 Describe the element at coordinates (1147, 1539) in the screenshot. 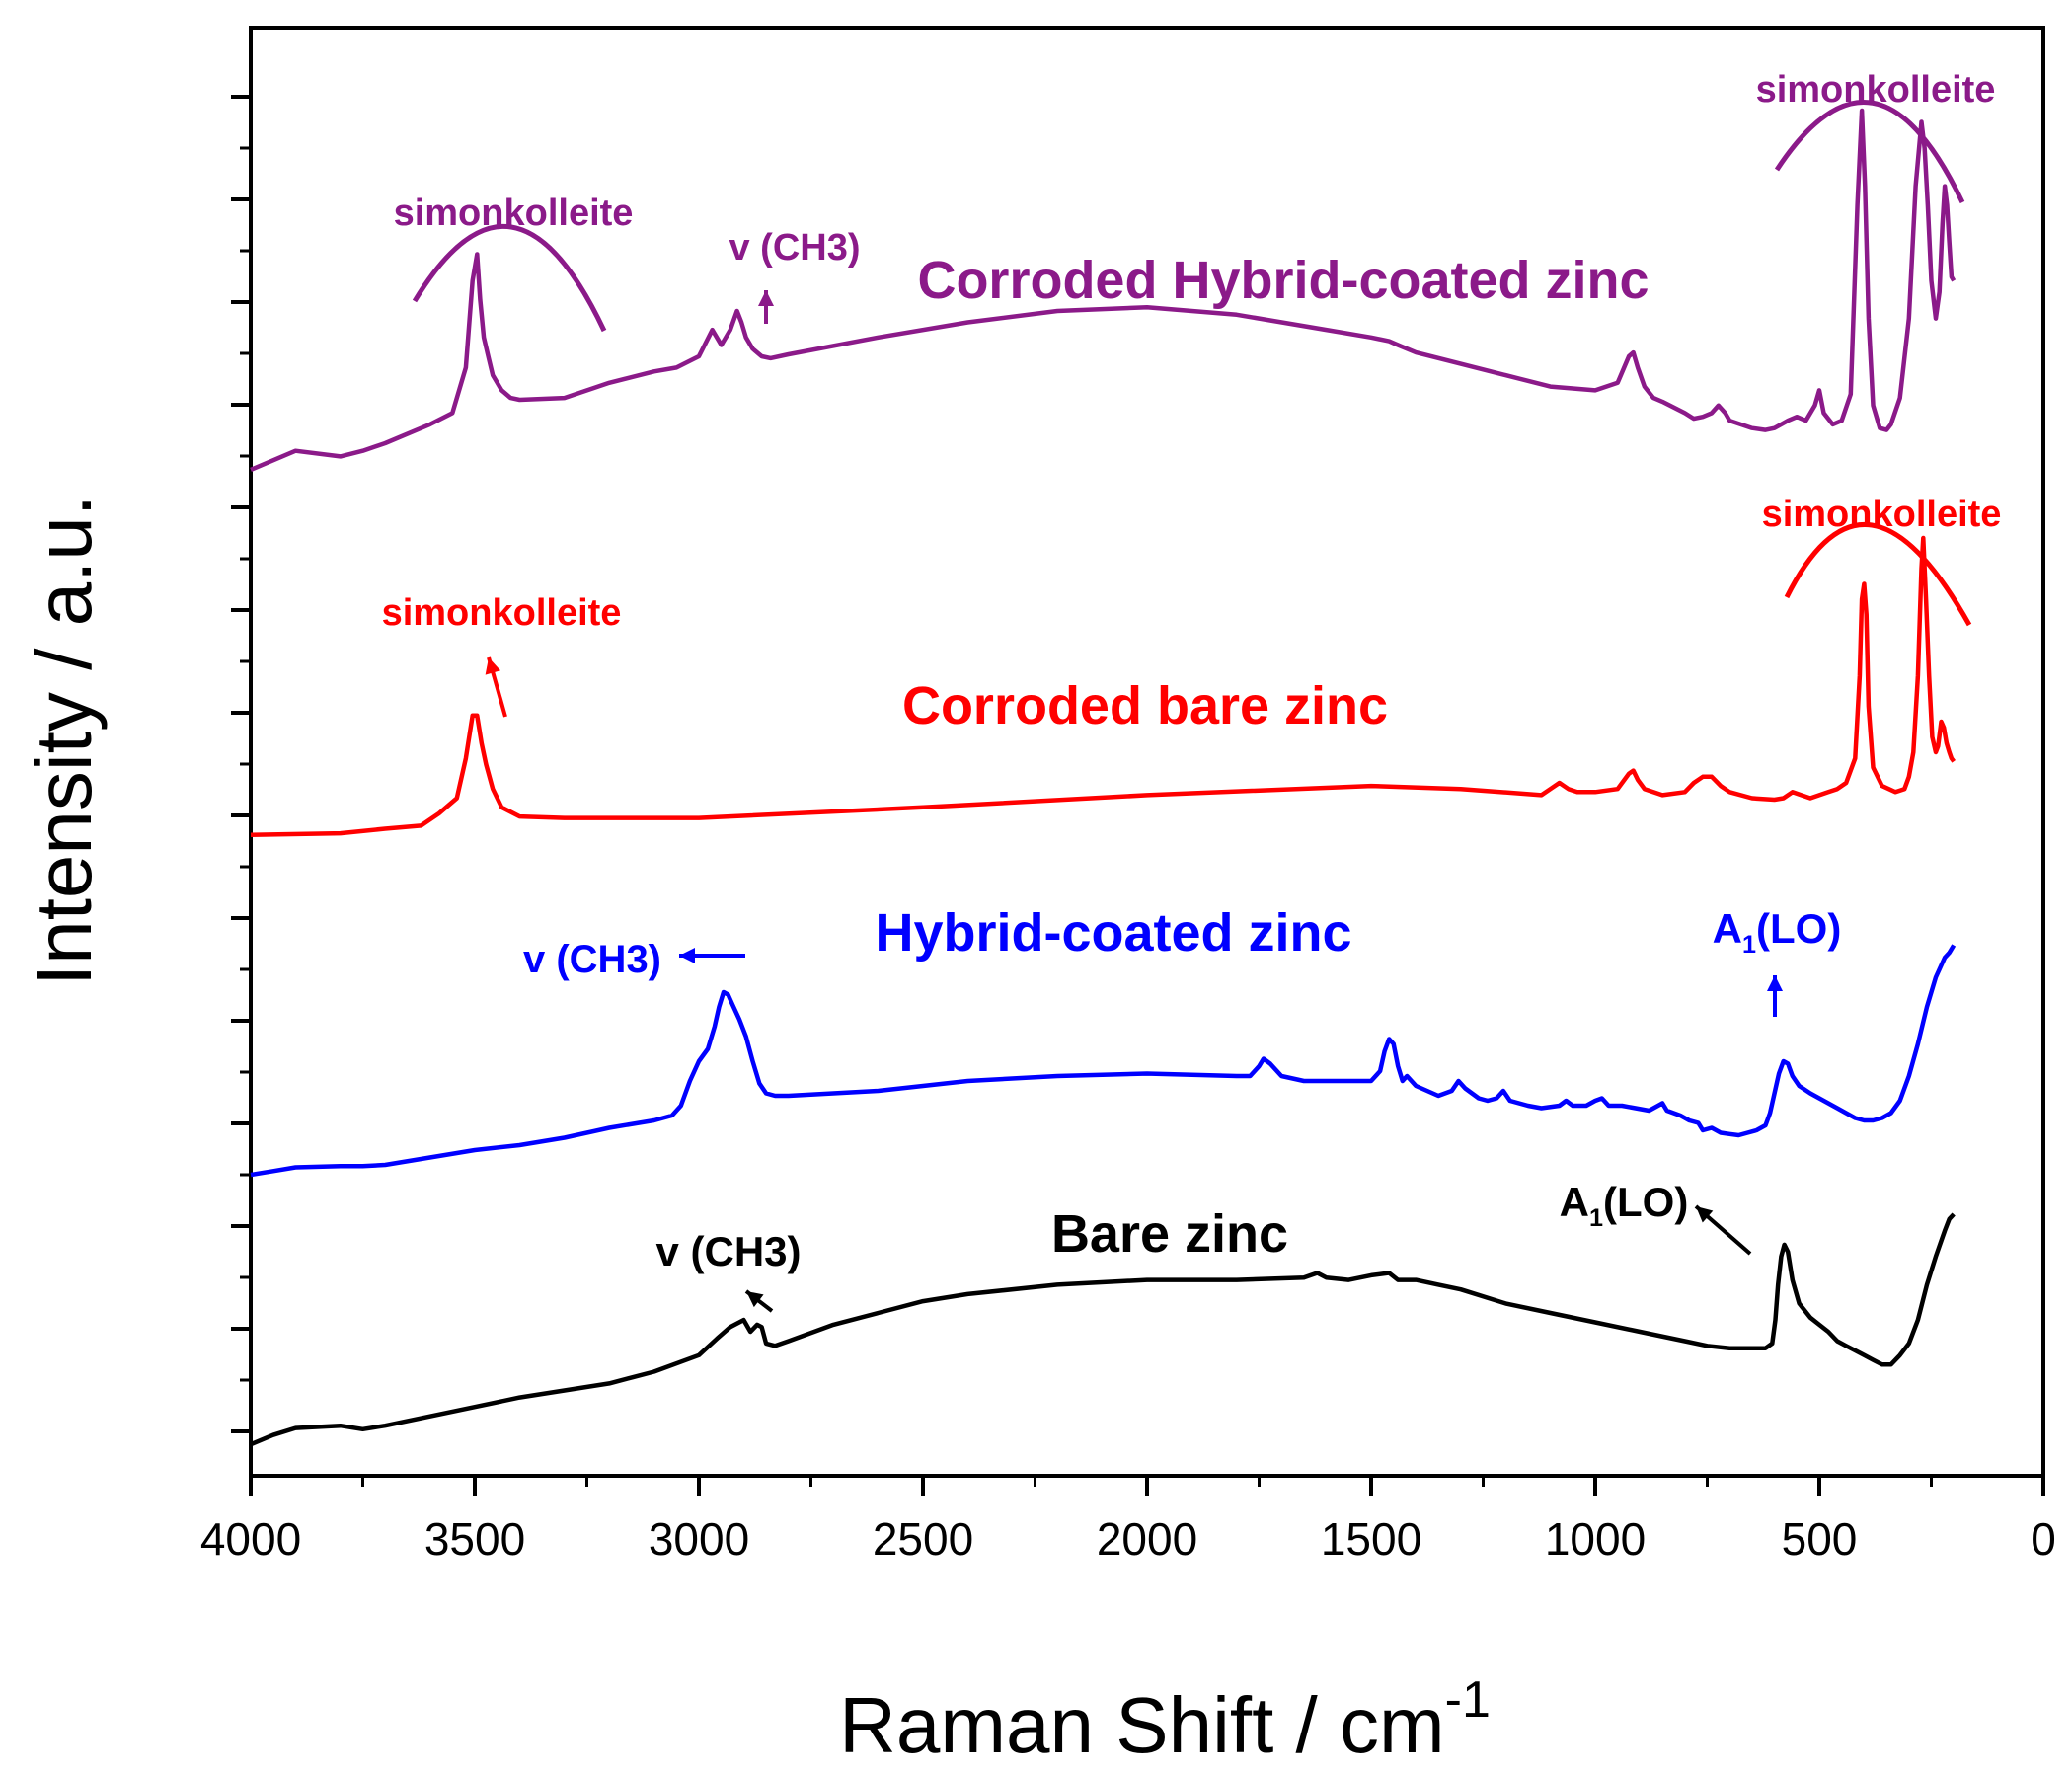

I see `x-tick-label: 2000` at that location.